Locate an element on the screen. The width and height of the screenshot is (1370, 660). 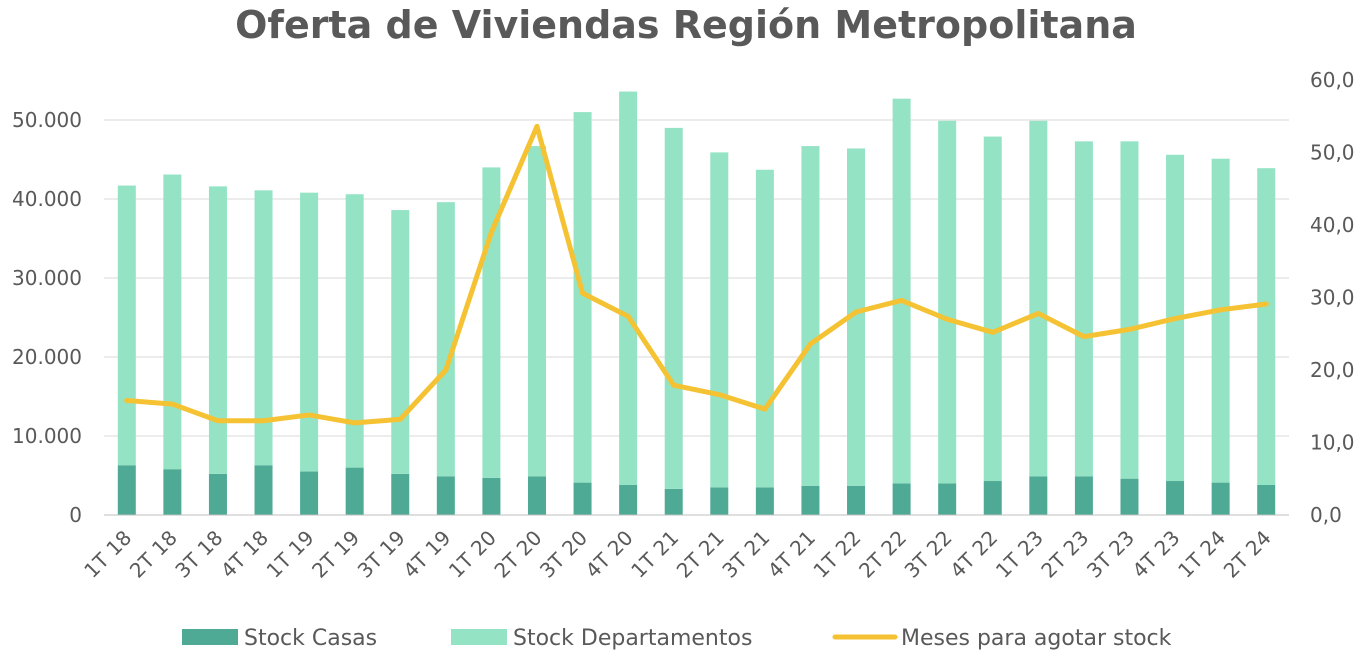
x-tick-label: 1T 19 is located at coordinates (290, 554).